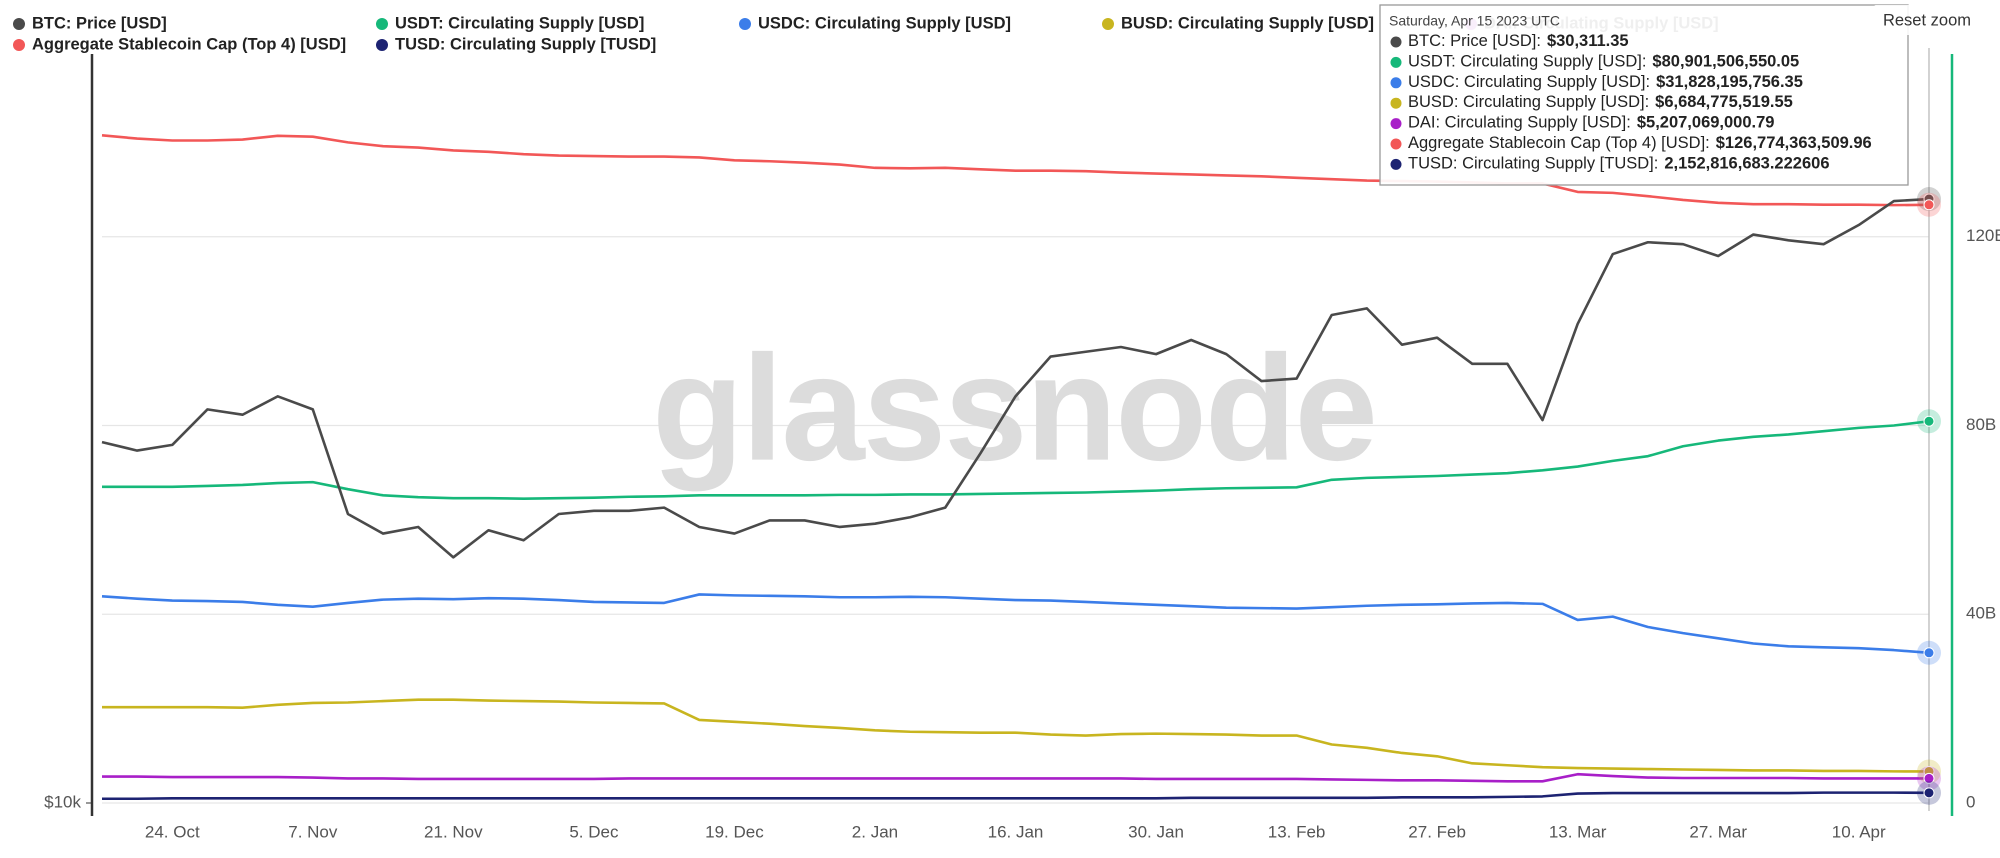  What do you see at coordinates (62, 801) in the screenshot?
I see `y-tick-label: $10k` at bounding box center [62, 801].